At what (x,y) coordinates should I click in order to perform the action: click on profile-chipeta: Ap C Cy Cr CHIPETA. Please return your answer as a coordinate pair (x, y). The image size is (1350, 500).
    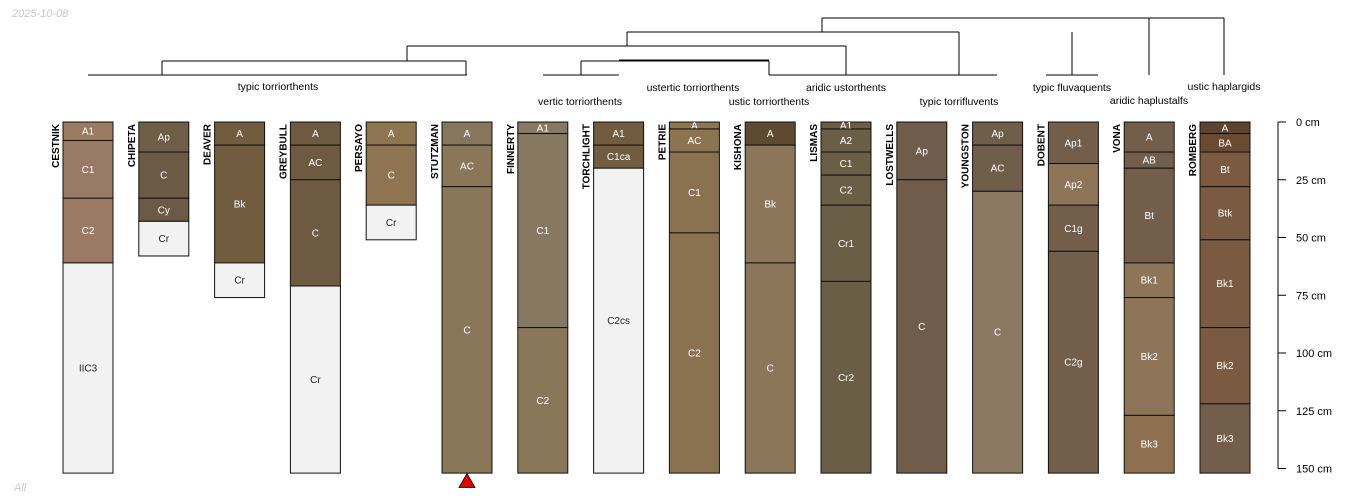
    Looking at the image, I should click on (158, 189).